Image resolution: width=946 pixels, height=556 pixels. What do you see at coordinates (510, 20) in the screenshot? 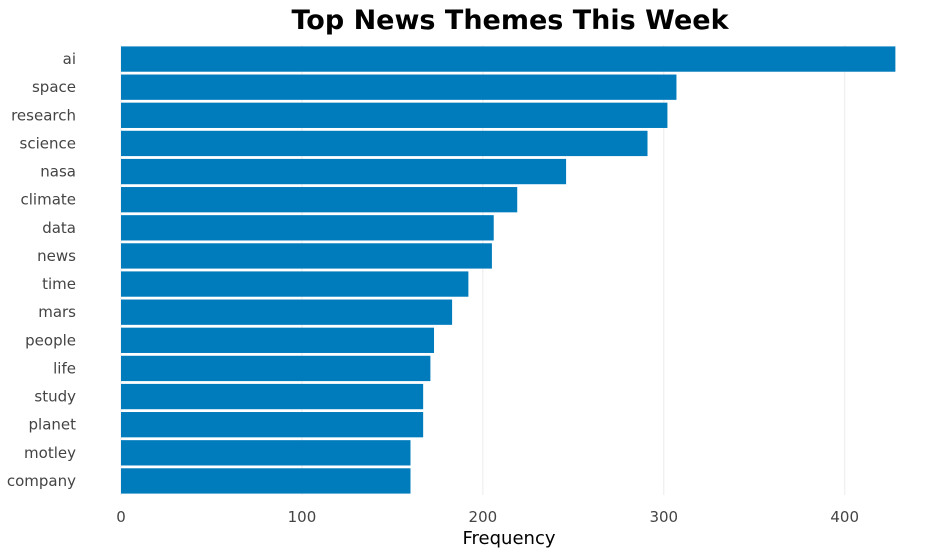
I see `chart-title: Top News Themes This Week` at bounding box center [510, 20].